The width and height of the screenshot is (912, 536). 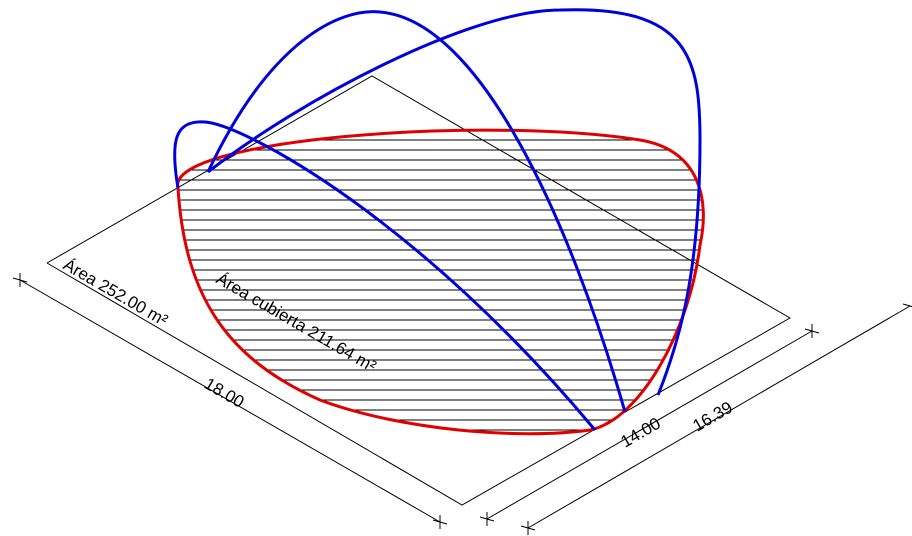 What do you see at coordinates (224, 393) in the screenshot?
I see `dimension-18-label: 18.00` at bounding box center [224, 393].